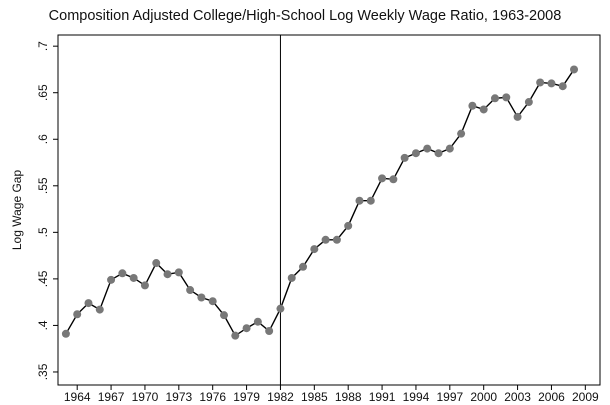  I want to click on y-tick-label: .6, so click(43, 139).